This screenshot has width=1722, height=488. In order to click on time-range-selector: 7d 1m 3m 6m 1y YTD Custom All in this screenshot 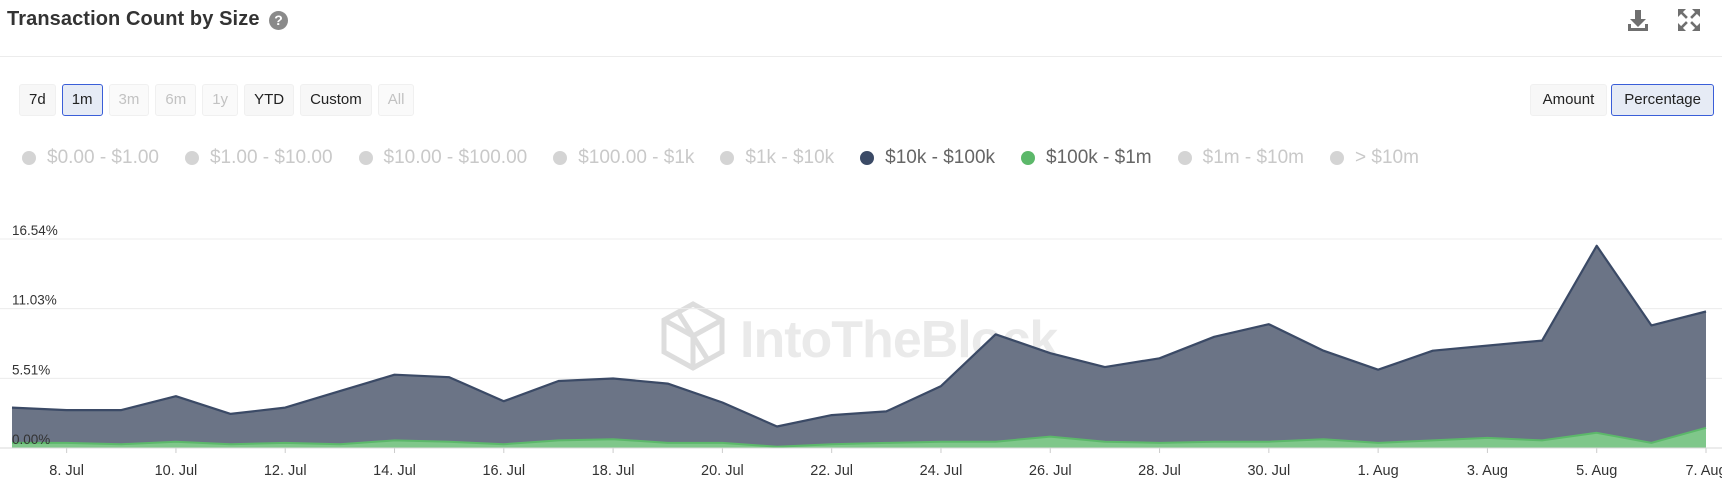, I will do `click(217, 100)`.